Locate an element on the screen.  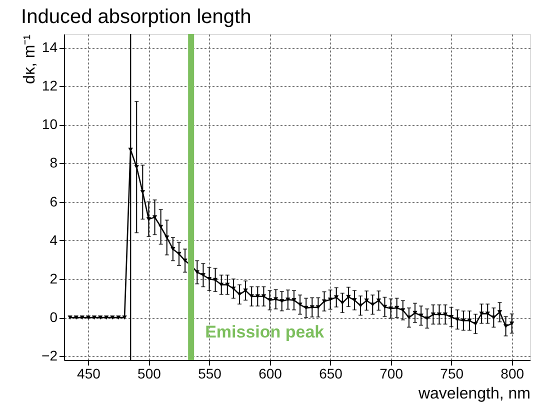
x-tick-label: 750 is located at coordinates (452, 374).